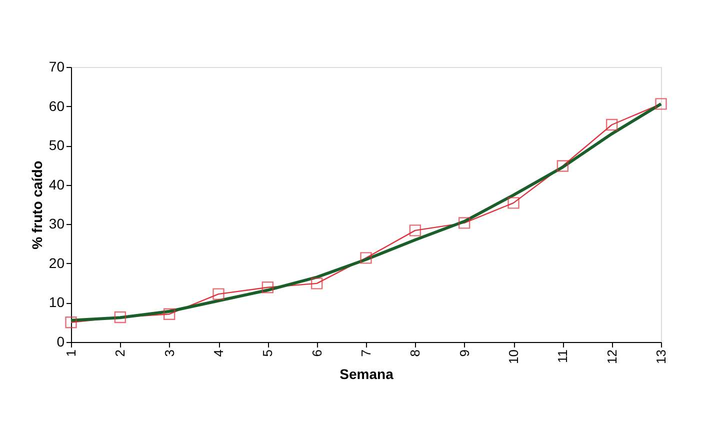 The width and height of the screenshot is (703, 443). What do you see at coordinates (56, 106) in the screenshot?
I see `y-tick-label: 60` at bounding box center [56, 106].